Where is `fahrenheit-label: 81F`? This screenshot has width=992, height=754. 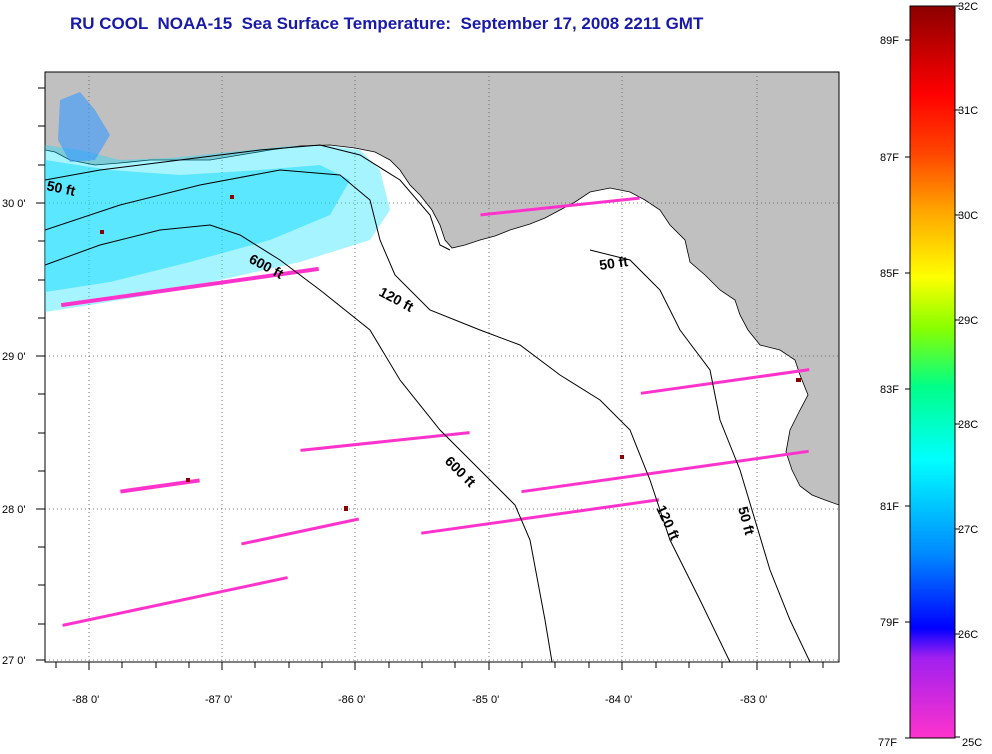
fahrenheit-label: 81F is located at coordinates (889, 507).